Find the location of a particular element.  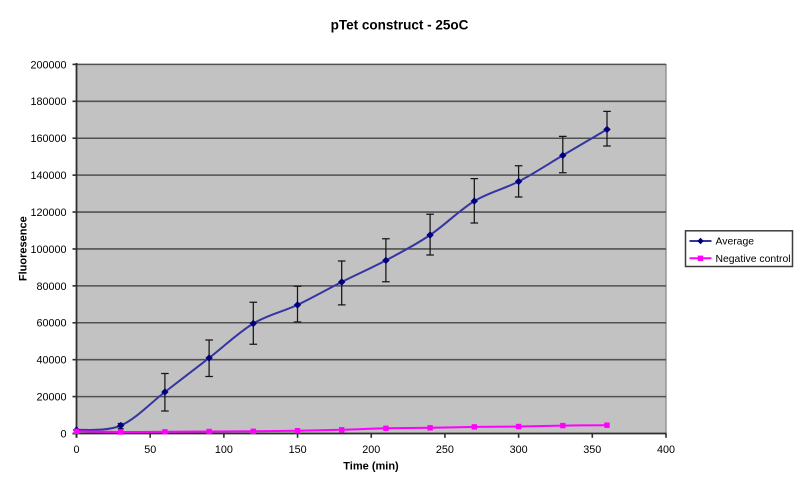

svg-text: 40000 is located at coordinates (51, 361).